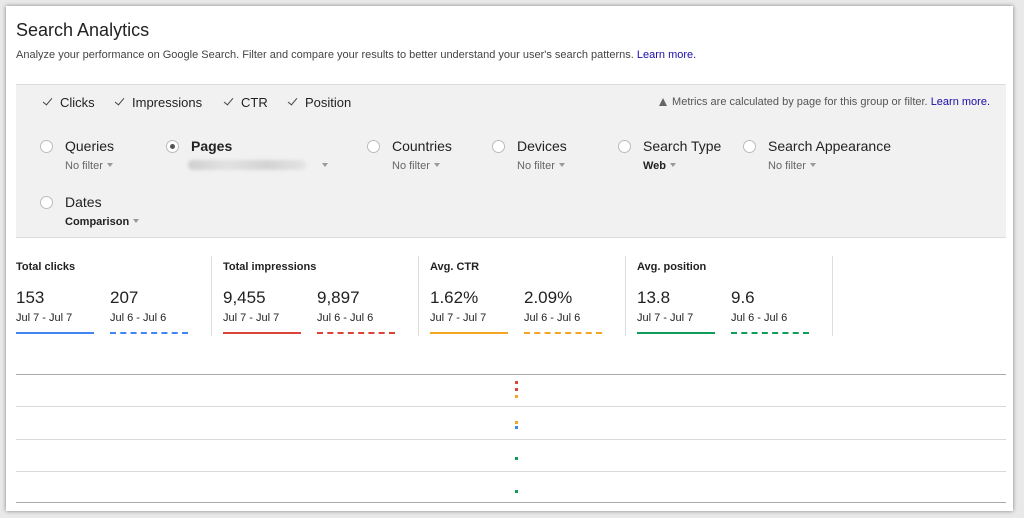 This screenshot has width=1024, height=518. I want to click on clicks-value-b: 207, so click(124, 297).